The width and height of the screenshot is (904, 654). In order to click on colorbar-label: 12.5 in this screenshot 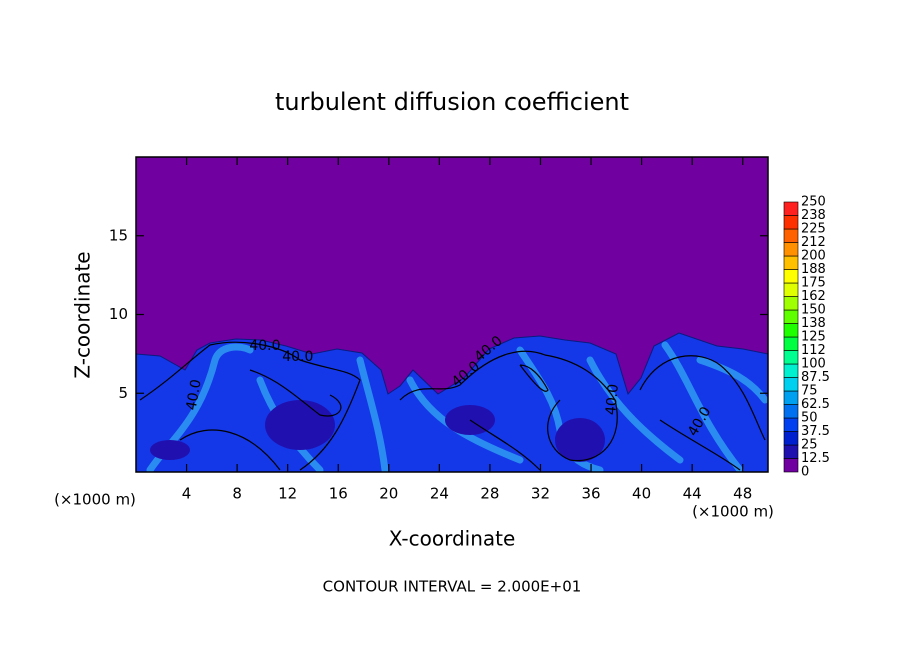, I will do `click(815, 458)`.